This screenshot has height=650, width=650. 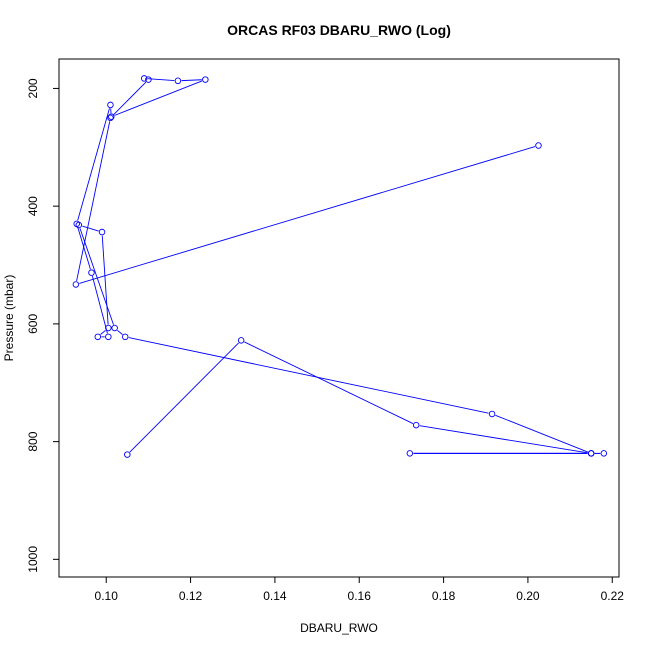 What do you see at coordinates (444, 596) in the screenshot?
I see `x-tick-label: 0.18` at bounding box center [444, 596].